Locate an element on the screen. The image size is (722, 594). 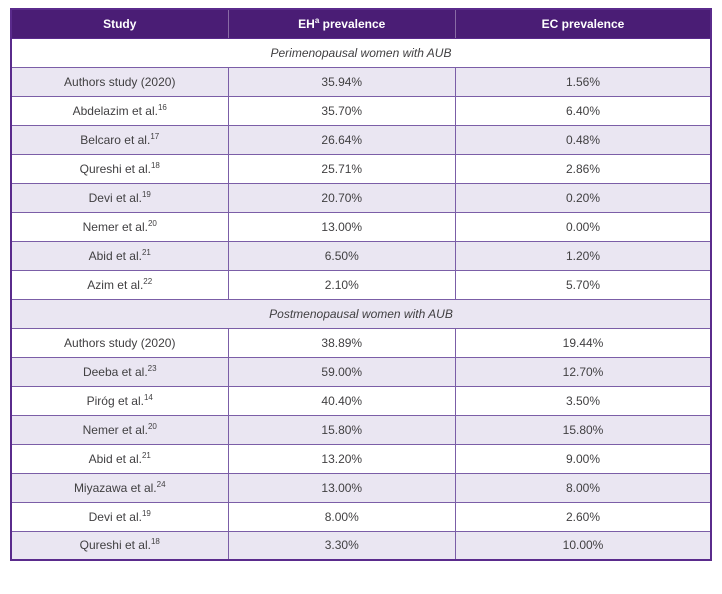
reference-superscript: 16 is located at coordinates (162, 107).